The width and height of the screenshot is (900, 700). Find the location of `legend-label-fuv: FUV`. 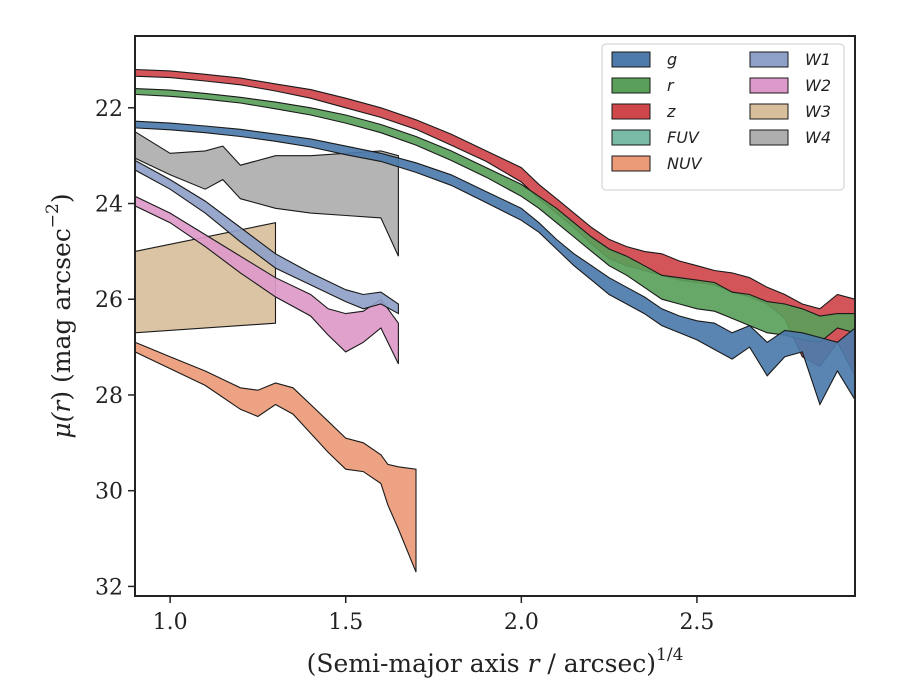

legend-label-fuv: FUV is located at coordinates (683, 137).